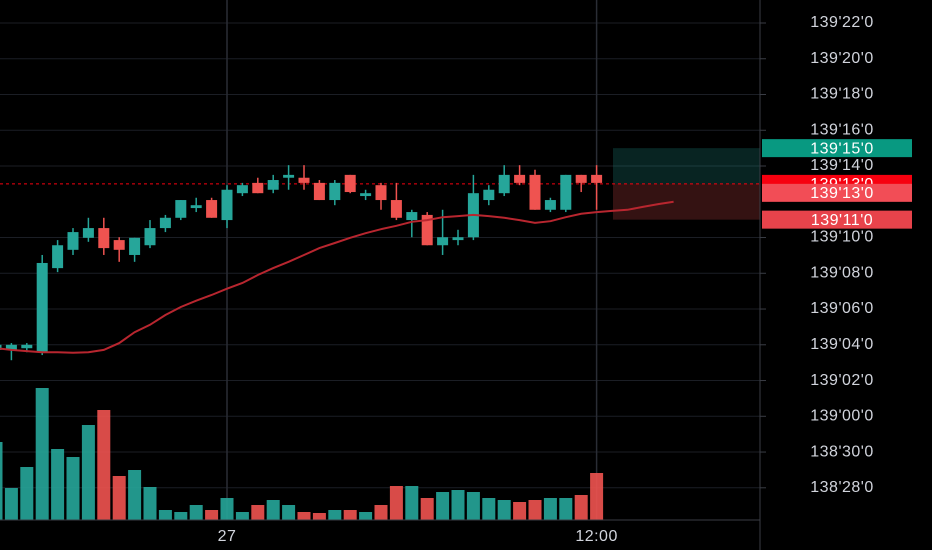 This screenshot has height=550, width=932. Describe the element at coordinates (842, 193) in the screenshot. I see `price-label: 139'13'0` at that location.